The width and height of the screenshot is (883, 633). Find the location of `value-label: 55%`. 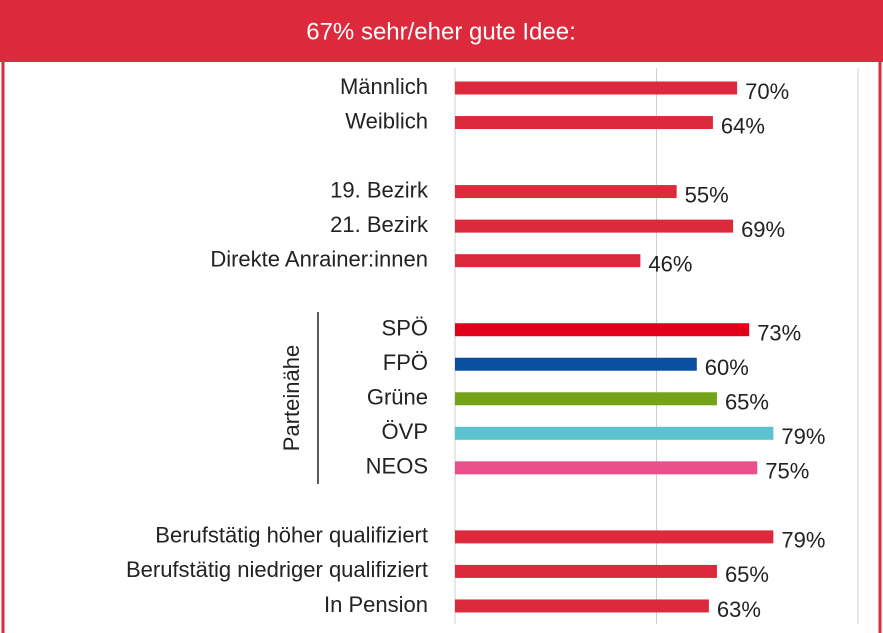

value-label: 55% is located at coordinates (707, 194).